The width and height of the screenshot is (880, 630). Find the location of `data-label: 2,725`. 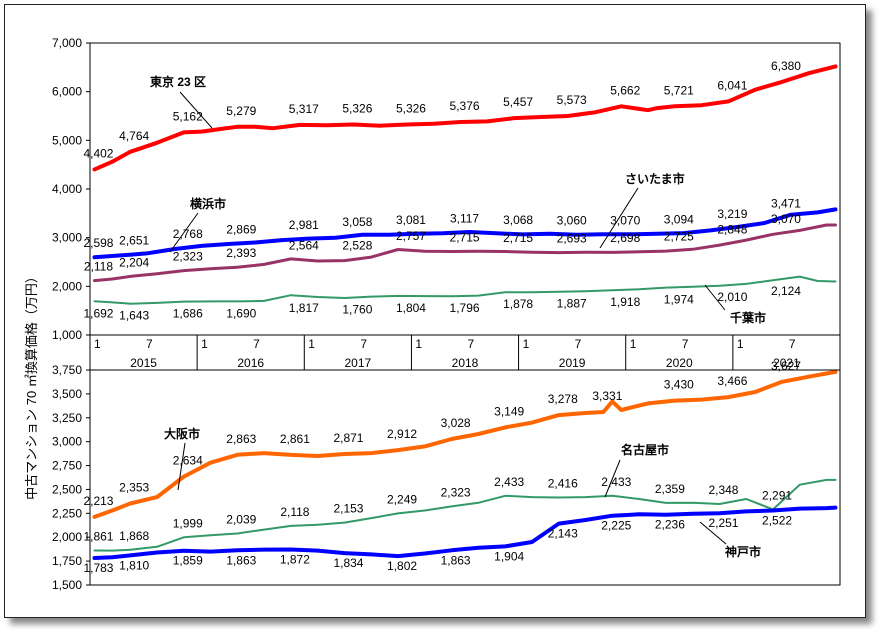

data-label: 2,725 is located at coordinates (679, 236).